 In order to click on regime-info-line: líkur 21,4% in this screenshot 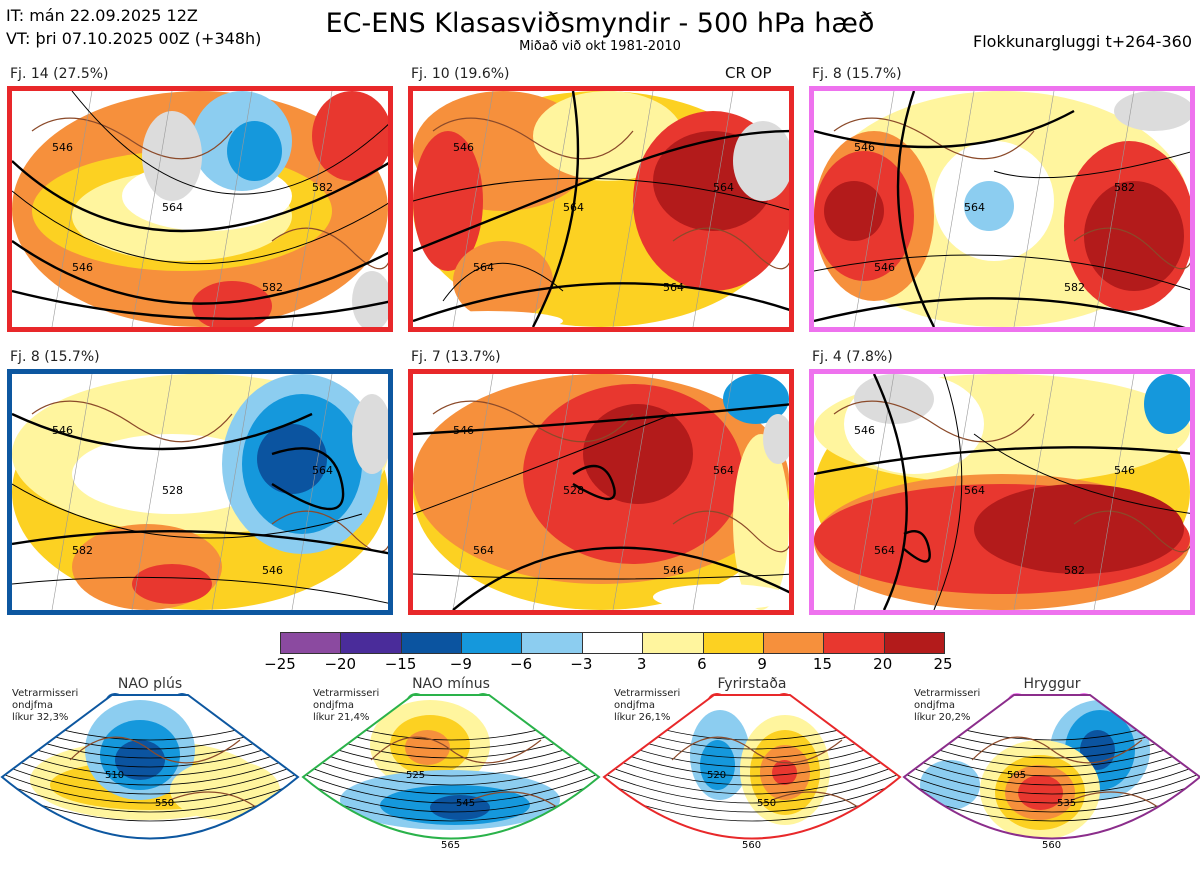, I will do `click(341, 717)`.